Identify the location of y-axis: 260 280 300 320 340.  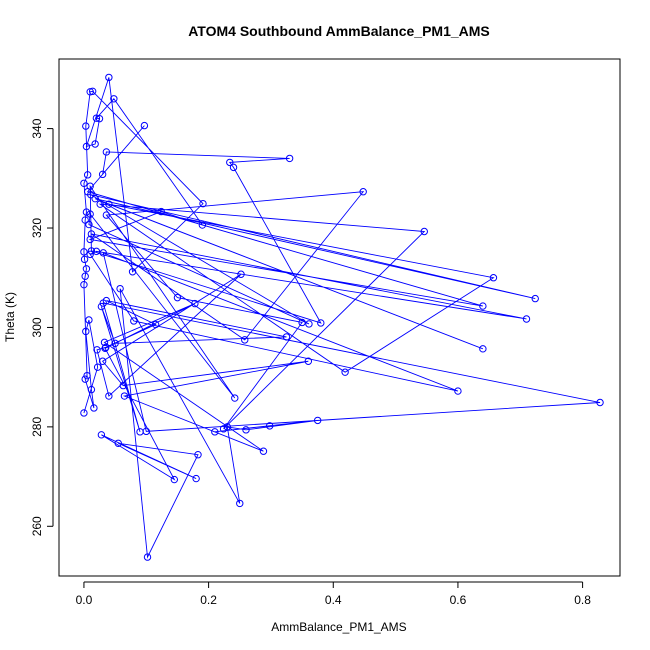
(42, 327).